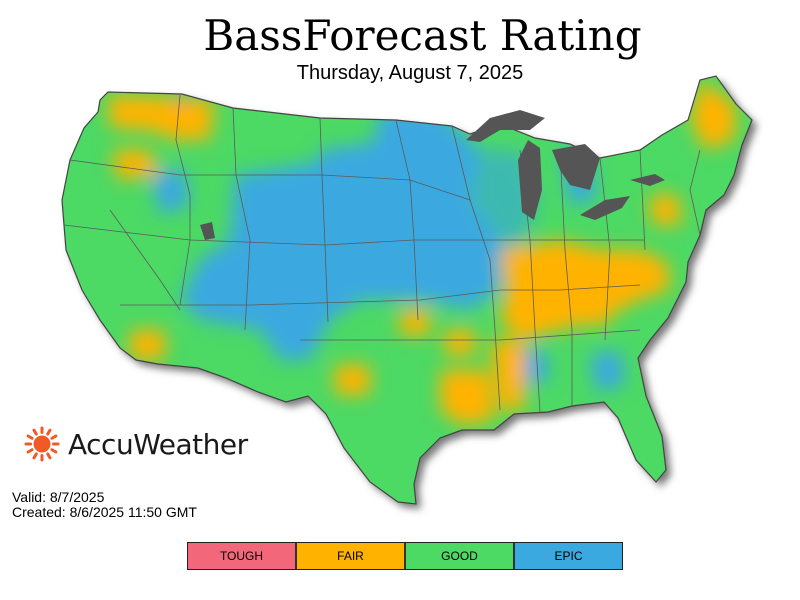  Describe the element at coordinates (207, 231) in the screenshot. I see `great-salt-lake` at that location.